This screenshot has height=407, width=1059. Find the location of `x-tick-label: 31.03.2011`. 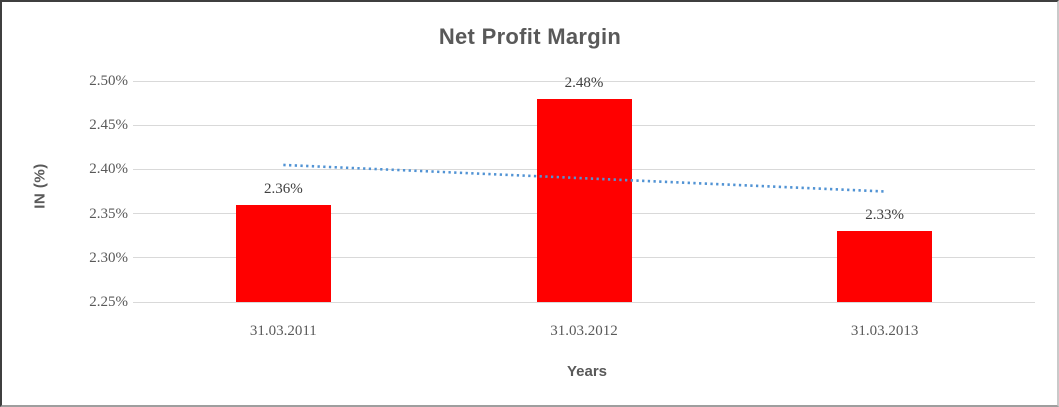

x-tick-label: 31.03.2011 is located at coordinates (283, 331).